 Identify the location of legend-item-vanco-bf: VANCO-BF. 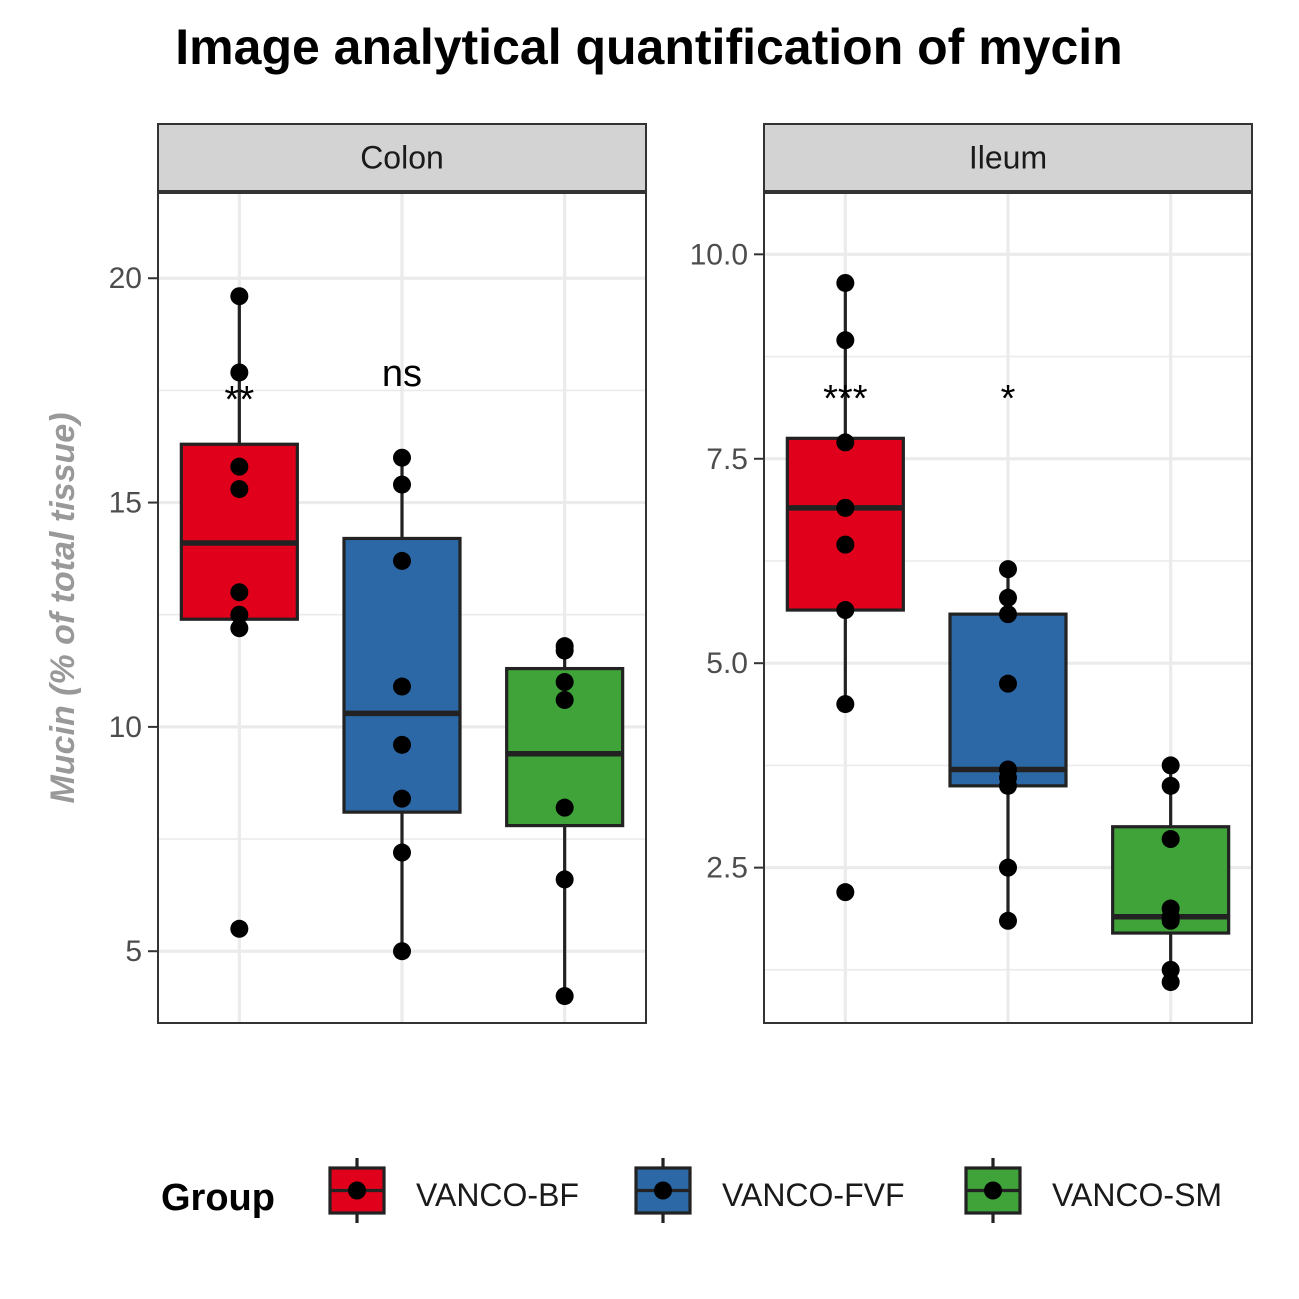
(453, 1190).